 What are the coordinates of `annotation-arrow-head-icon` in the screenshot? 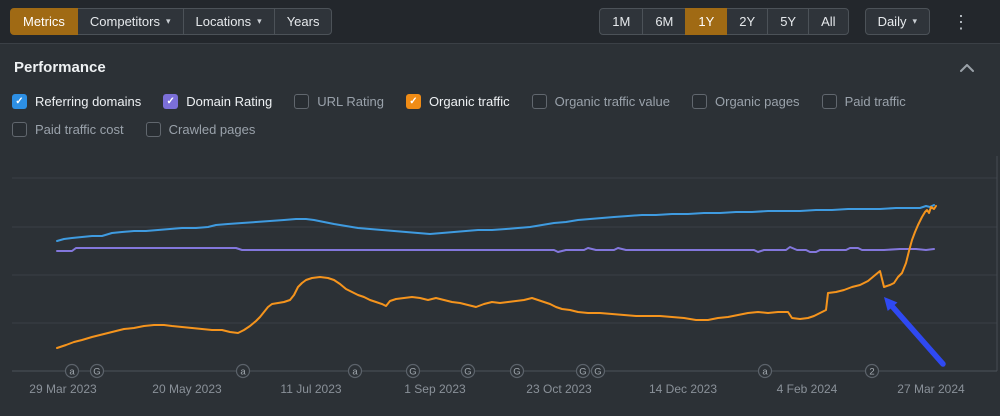 It's located at (891, 304).